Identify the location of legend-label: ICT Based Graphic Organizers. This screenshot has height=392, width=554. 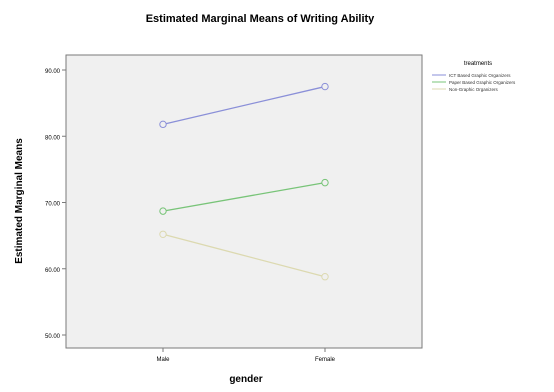
(480, 75).